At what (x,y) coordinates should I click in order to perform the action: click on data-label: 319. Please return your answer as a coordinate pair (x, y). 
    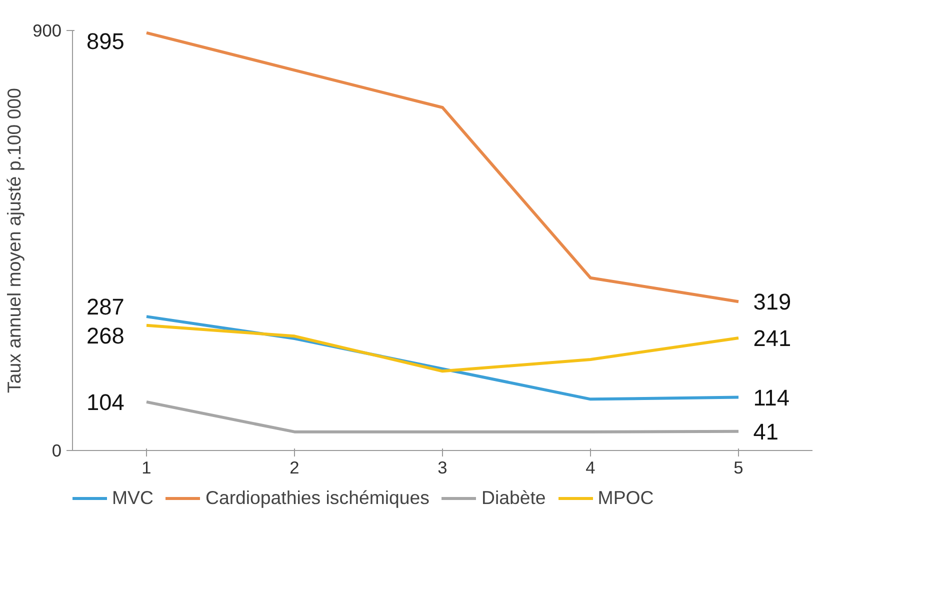
    Looking at the image, I should click on (772, 301).